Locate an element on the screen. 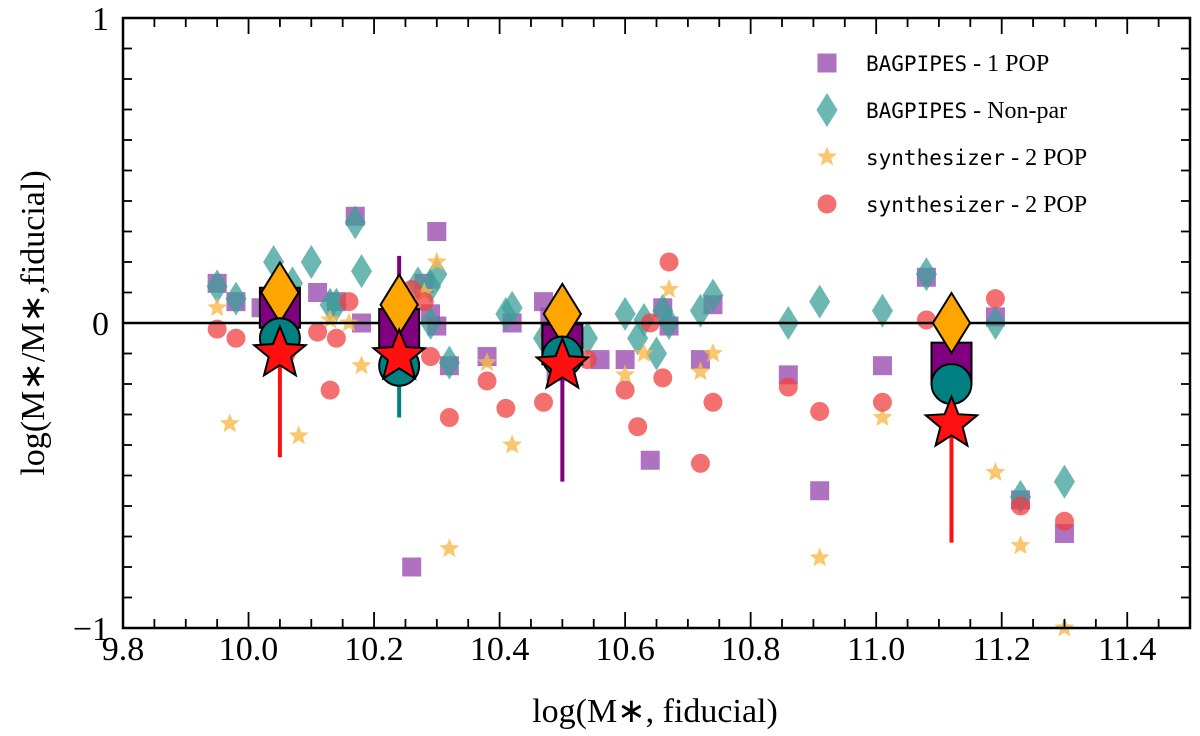  legend-label: BAGPIPES - 1 POP is located at coordinates (957, 64).